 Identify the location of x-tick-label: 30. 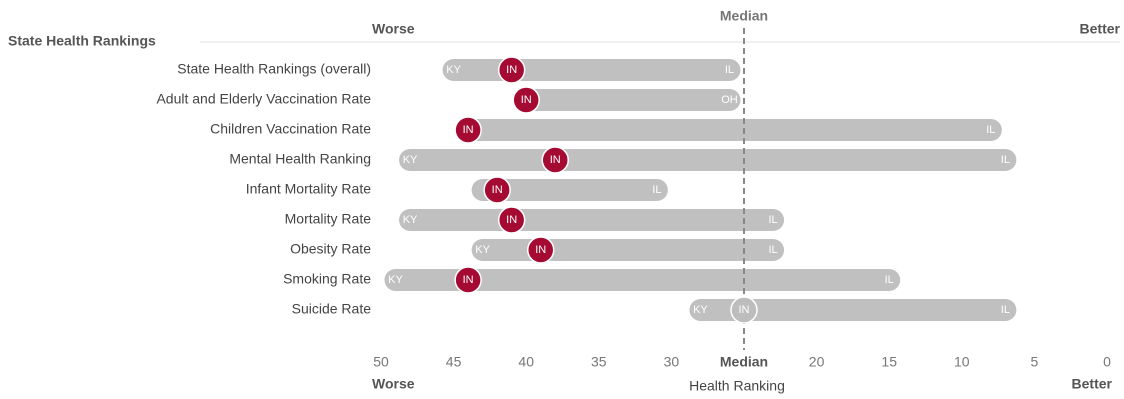
(672, 362).